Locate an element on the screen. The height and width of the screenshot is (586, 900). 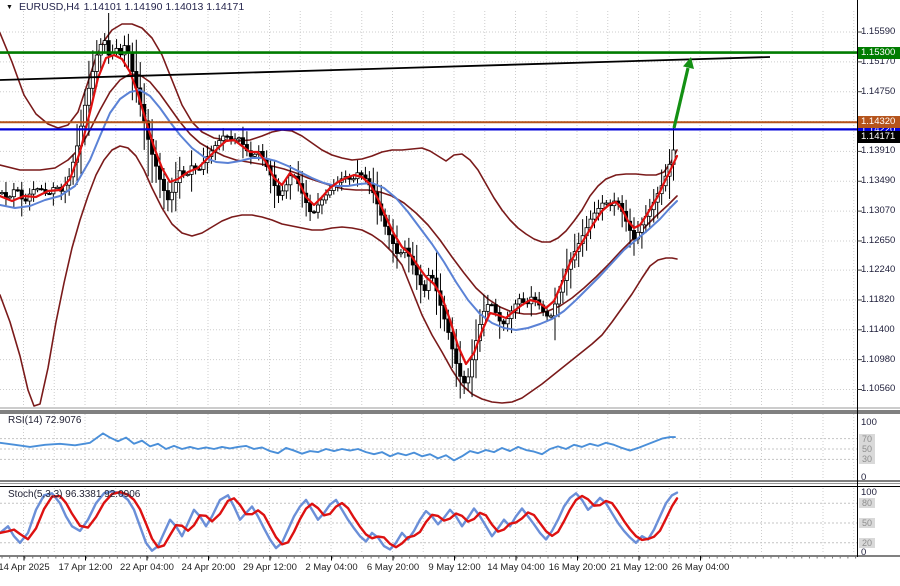
price-axis-label: 1.11400 is located at coordinates (878, 329).